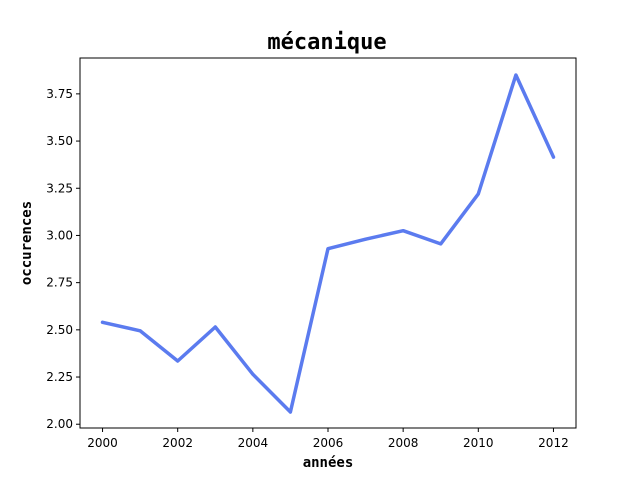 This screenshot has width=640, height=480. I want to click on y-tick-label: 2.25, so click(59, 377).